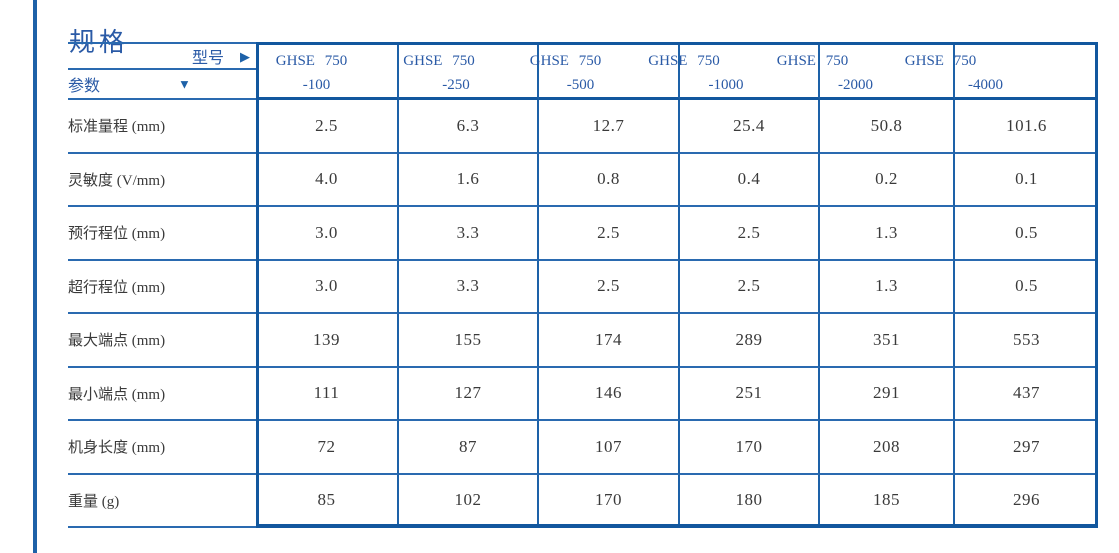 The height and width of the screenshot is (553, 1119). I want to click on data-cell: 296, so click(1026, 501).